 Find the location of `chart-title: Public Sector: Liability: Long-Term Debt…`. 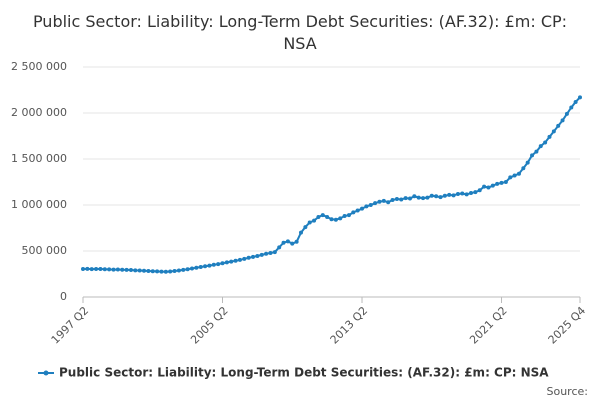

chart-title: Public Sector: Liability: Long-Term Debt… is located at coordinates (300, 32).